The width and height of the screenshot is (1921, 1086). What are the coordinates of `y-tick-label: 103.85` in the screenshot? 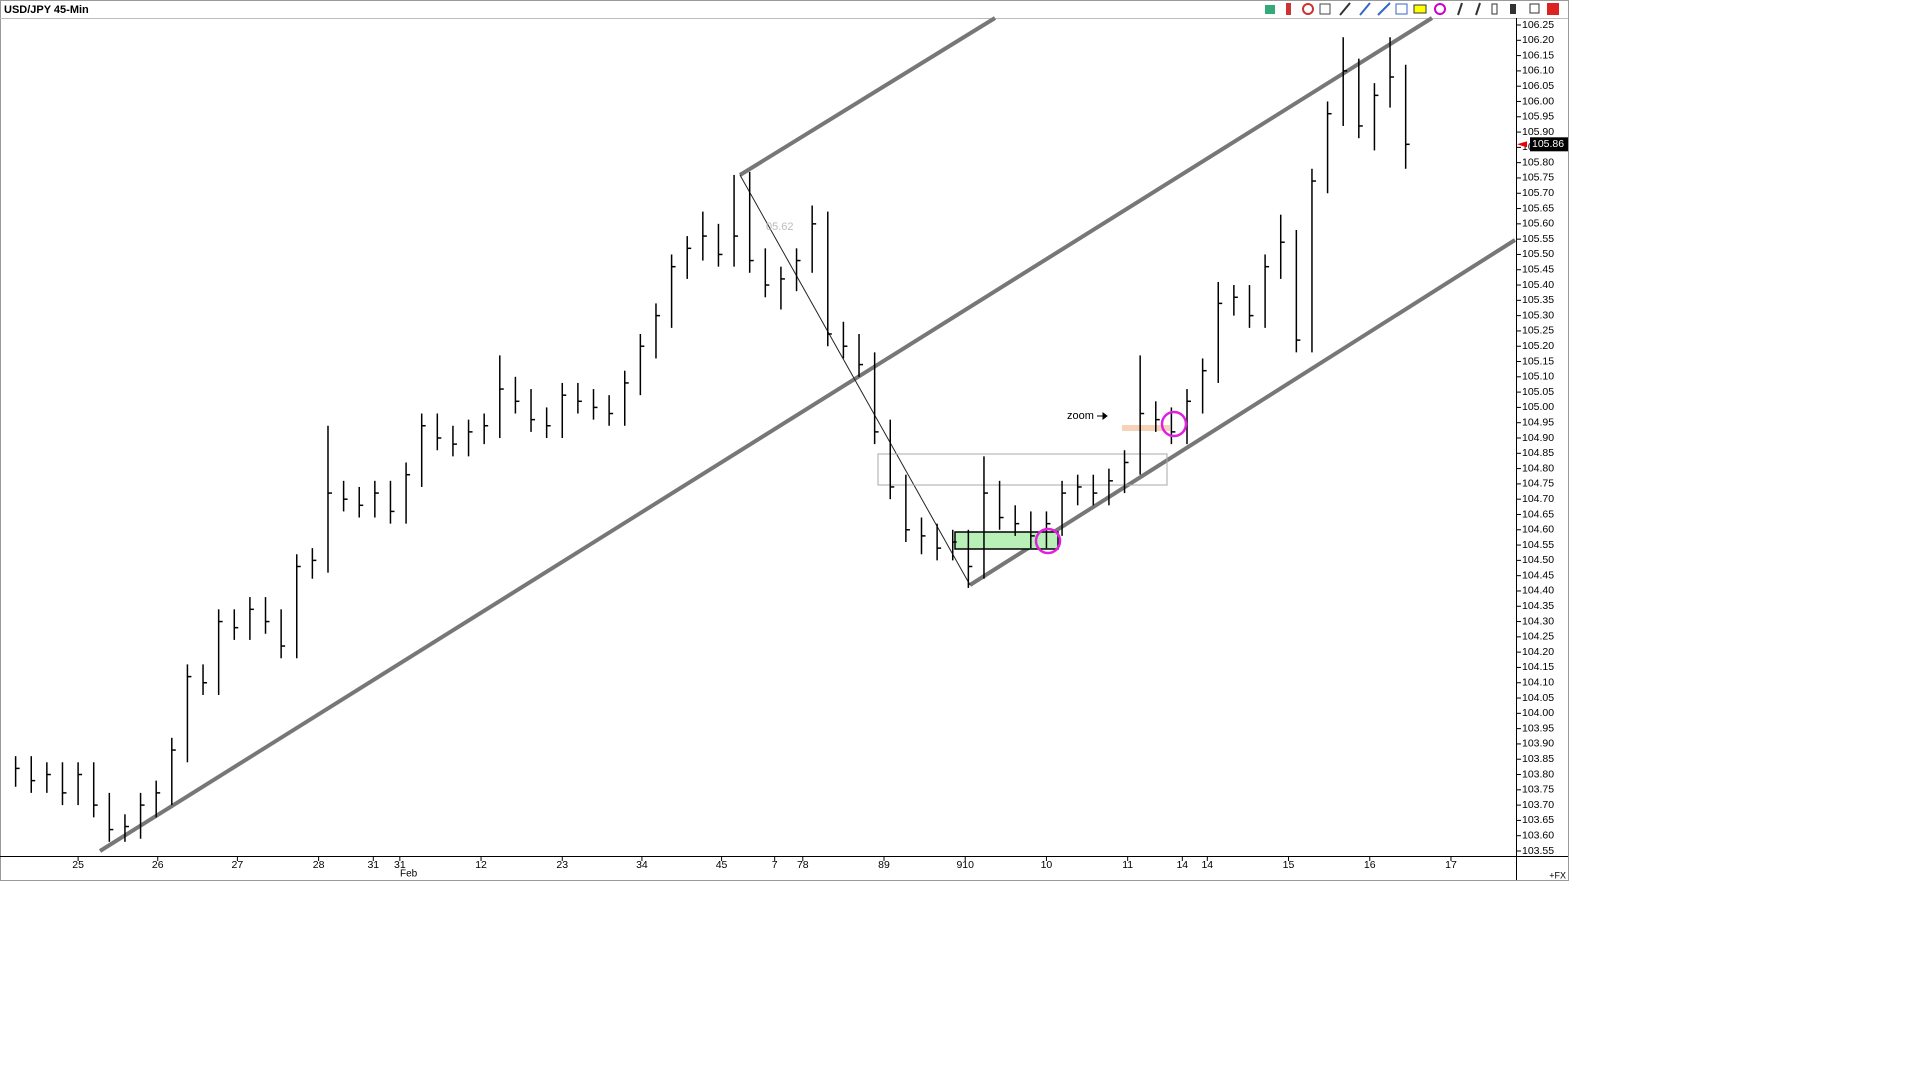 It's located at (1538, 759).